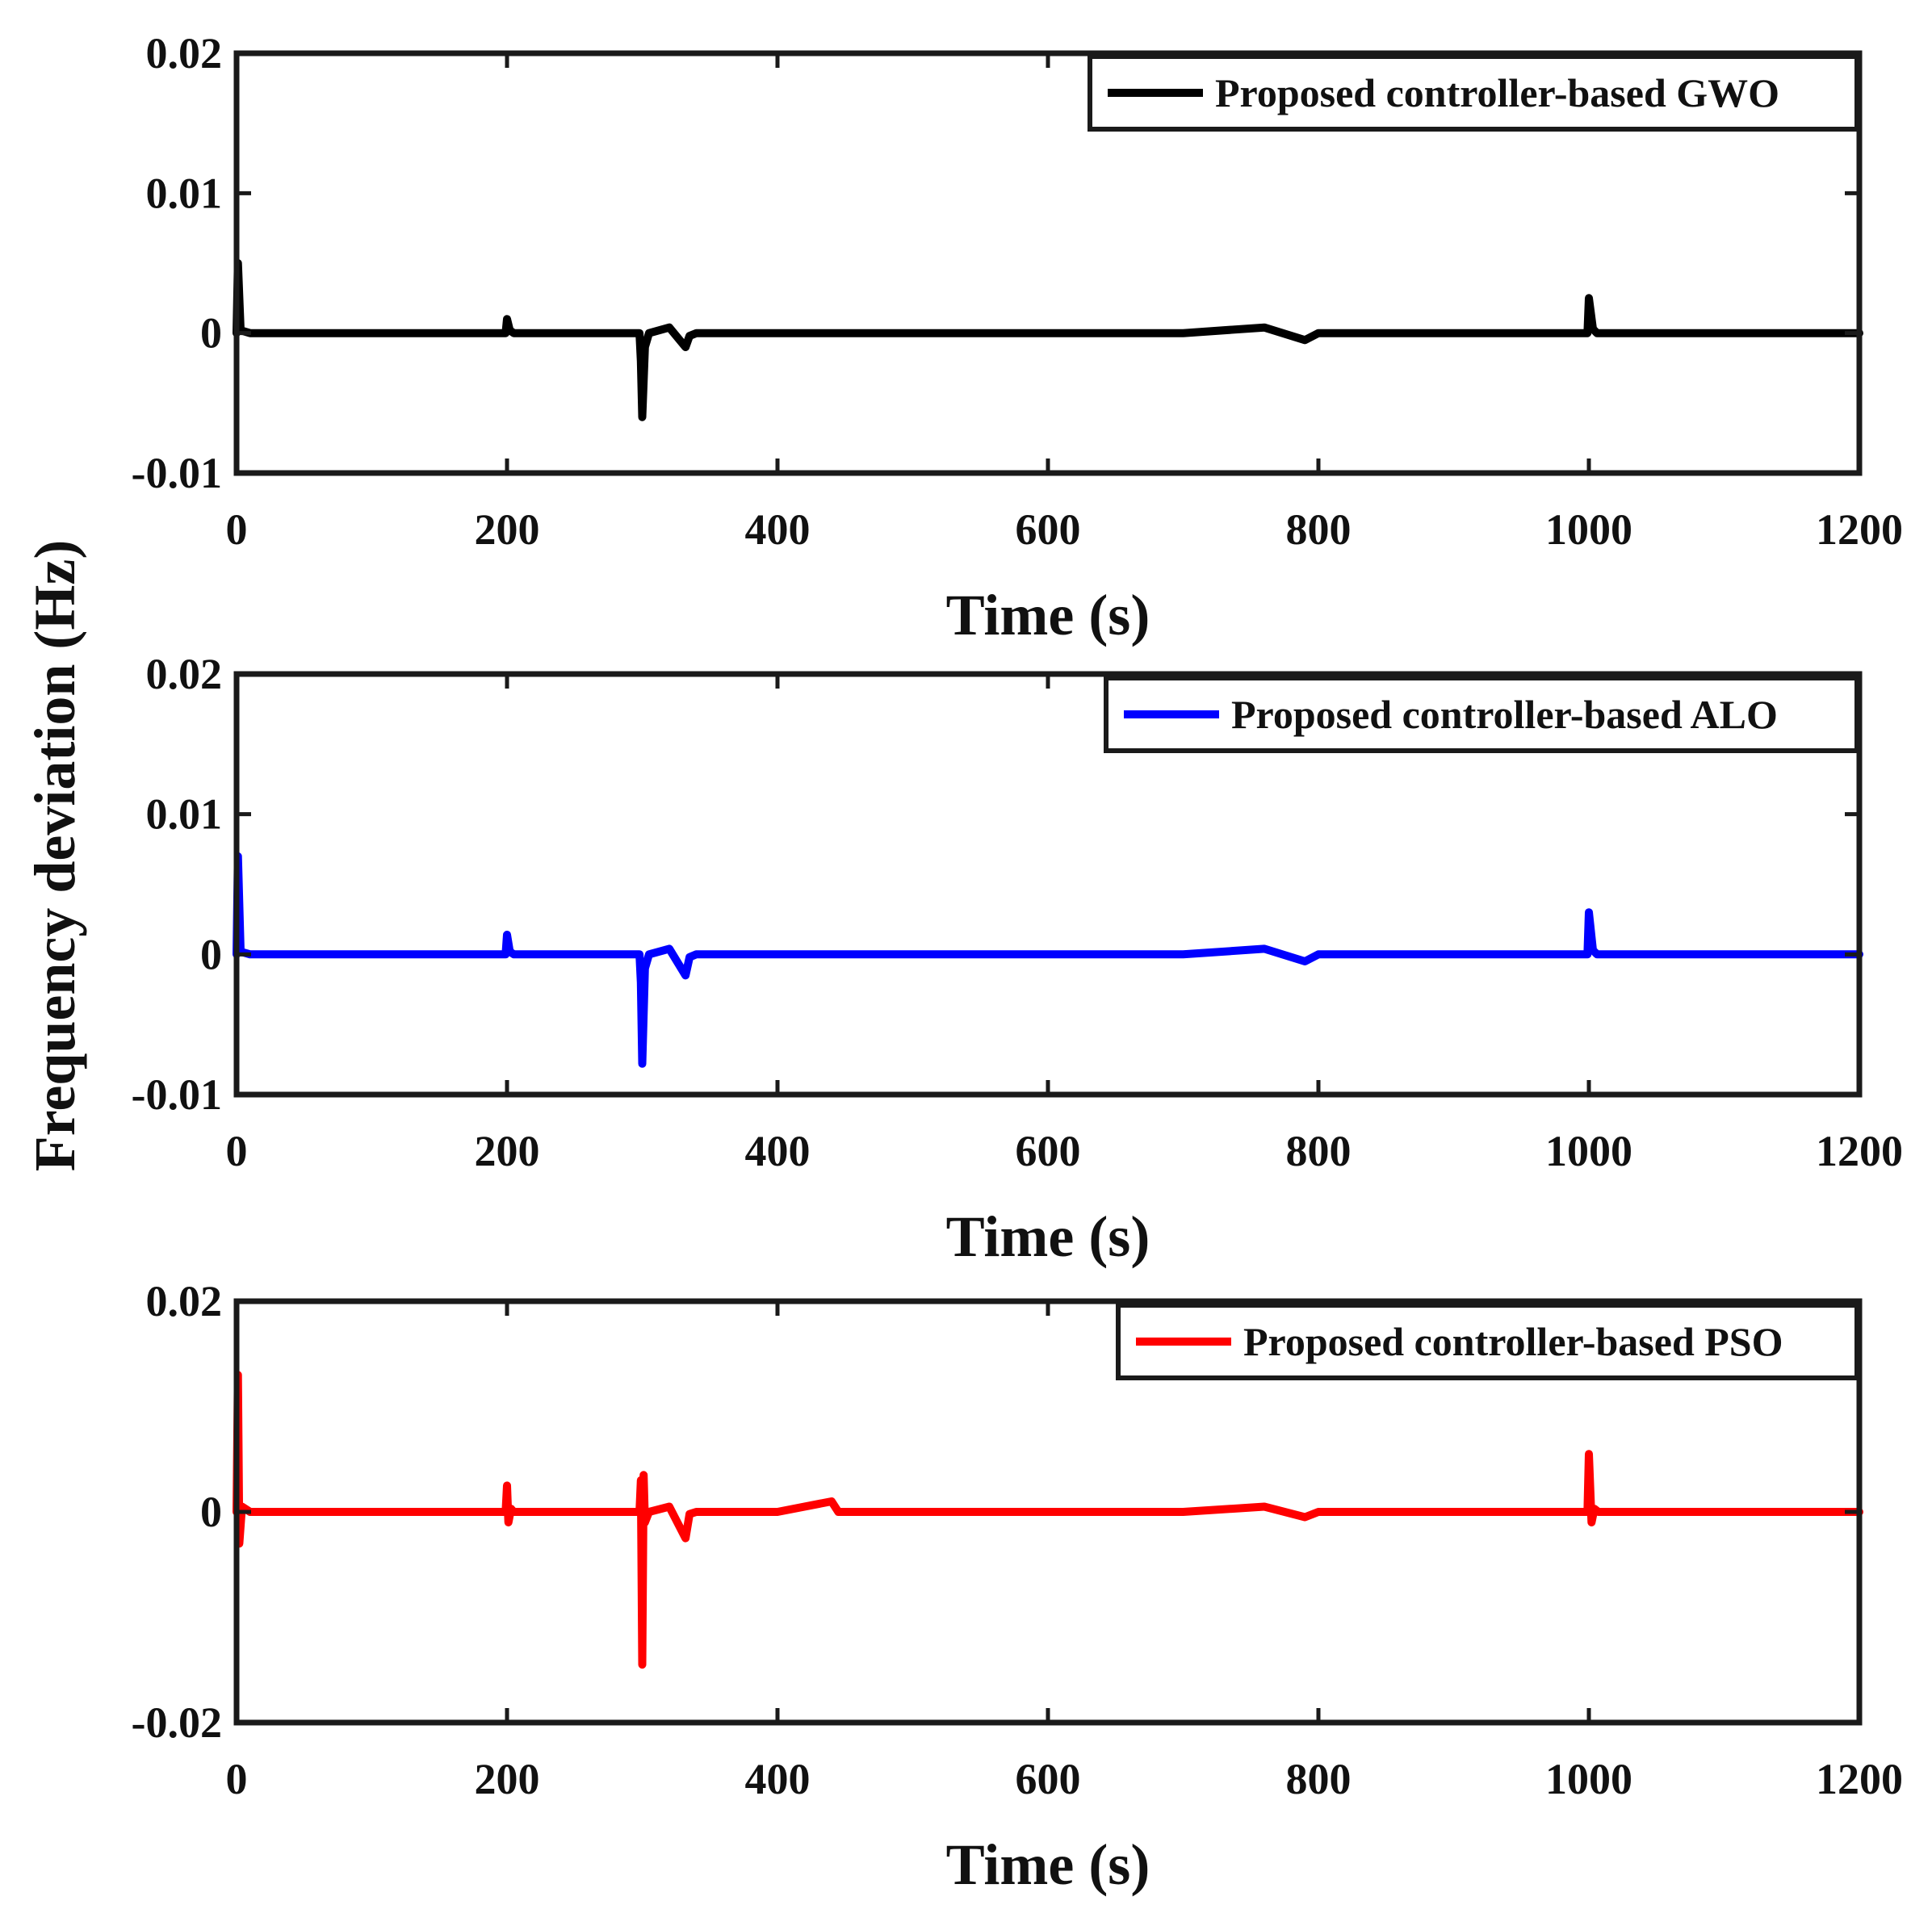  What do you see at coordinates (1505, 714) in the screenshot?
I see `legend-label: Proposed controller-based ALO` at bounding box center [1505, 714].